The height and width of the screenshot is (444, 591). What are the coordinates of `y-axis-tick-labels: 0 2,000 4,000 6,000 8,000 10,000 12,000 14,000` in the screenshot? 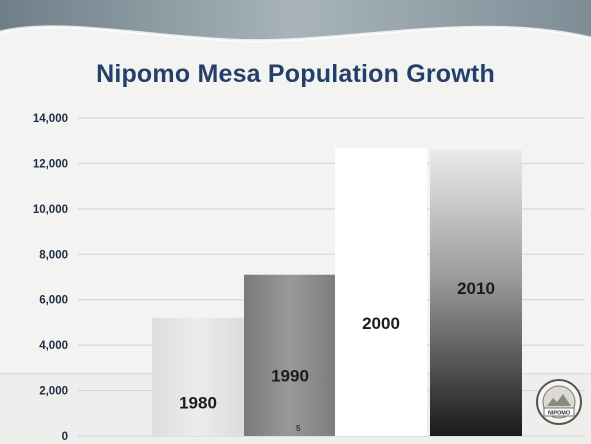 It's located at (50, 278).